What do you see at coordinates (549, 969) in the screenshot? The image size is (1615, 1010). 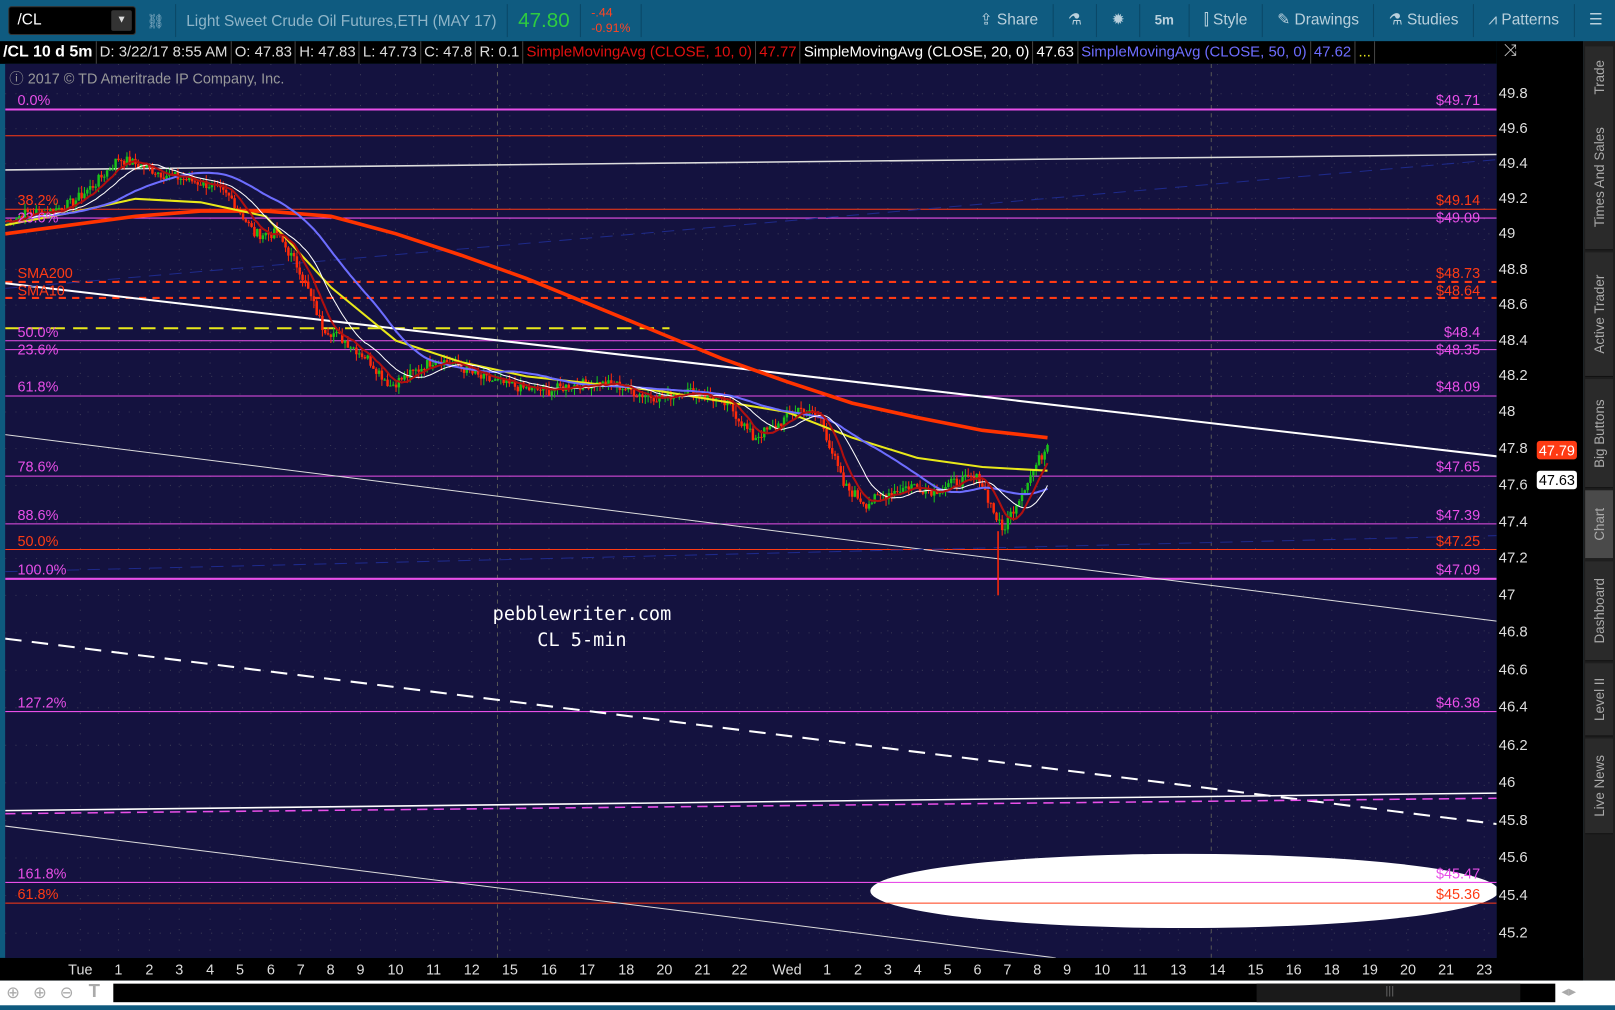 I see `time-tick: 16` at bounding box center [549, 969].